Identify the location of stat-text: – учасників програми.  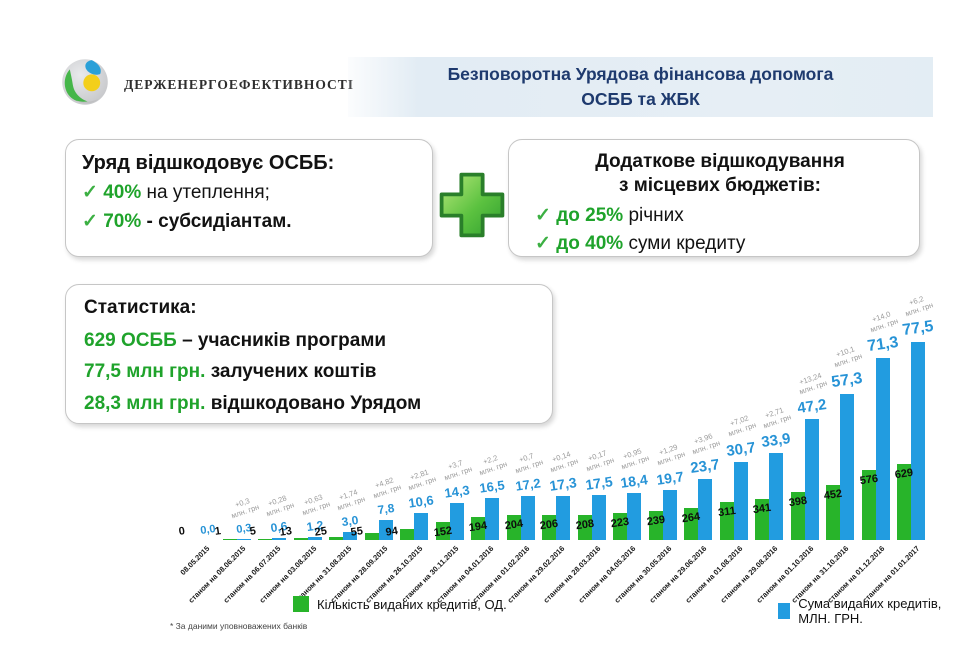
(284, 340).